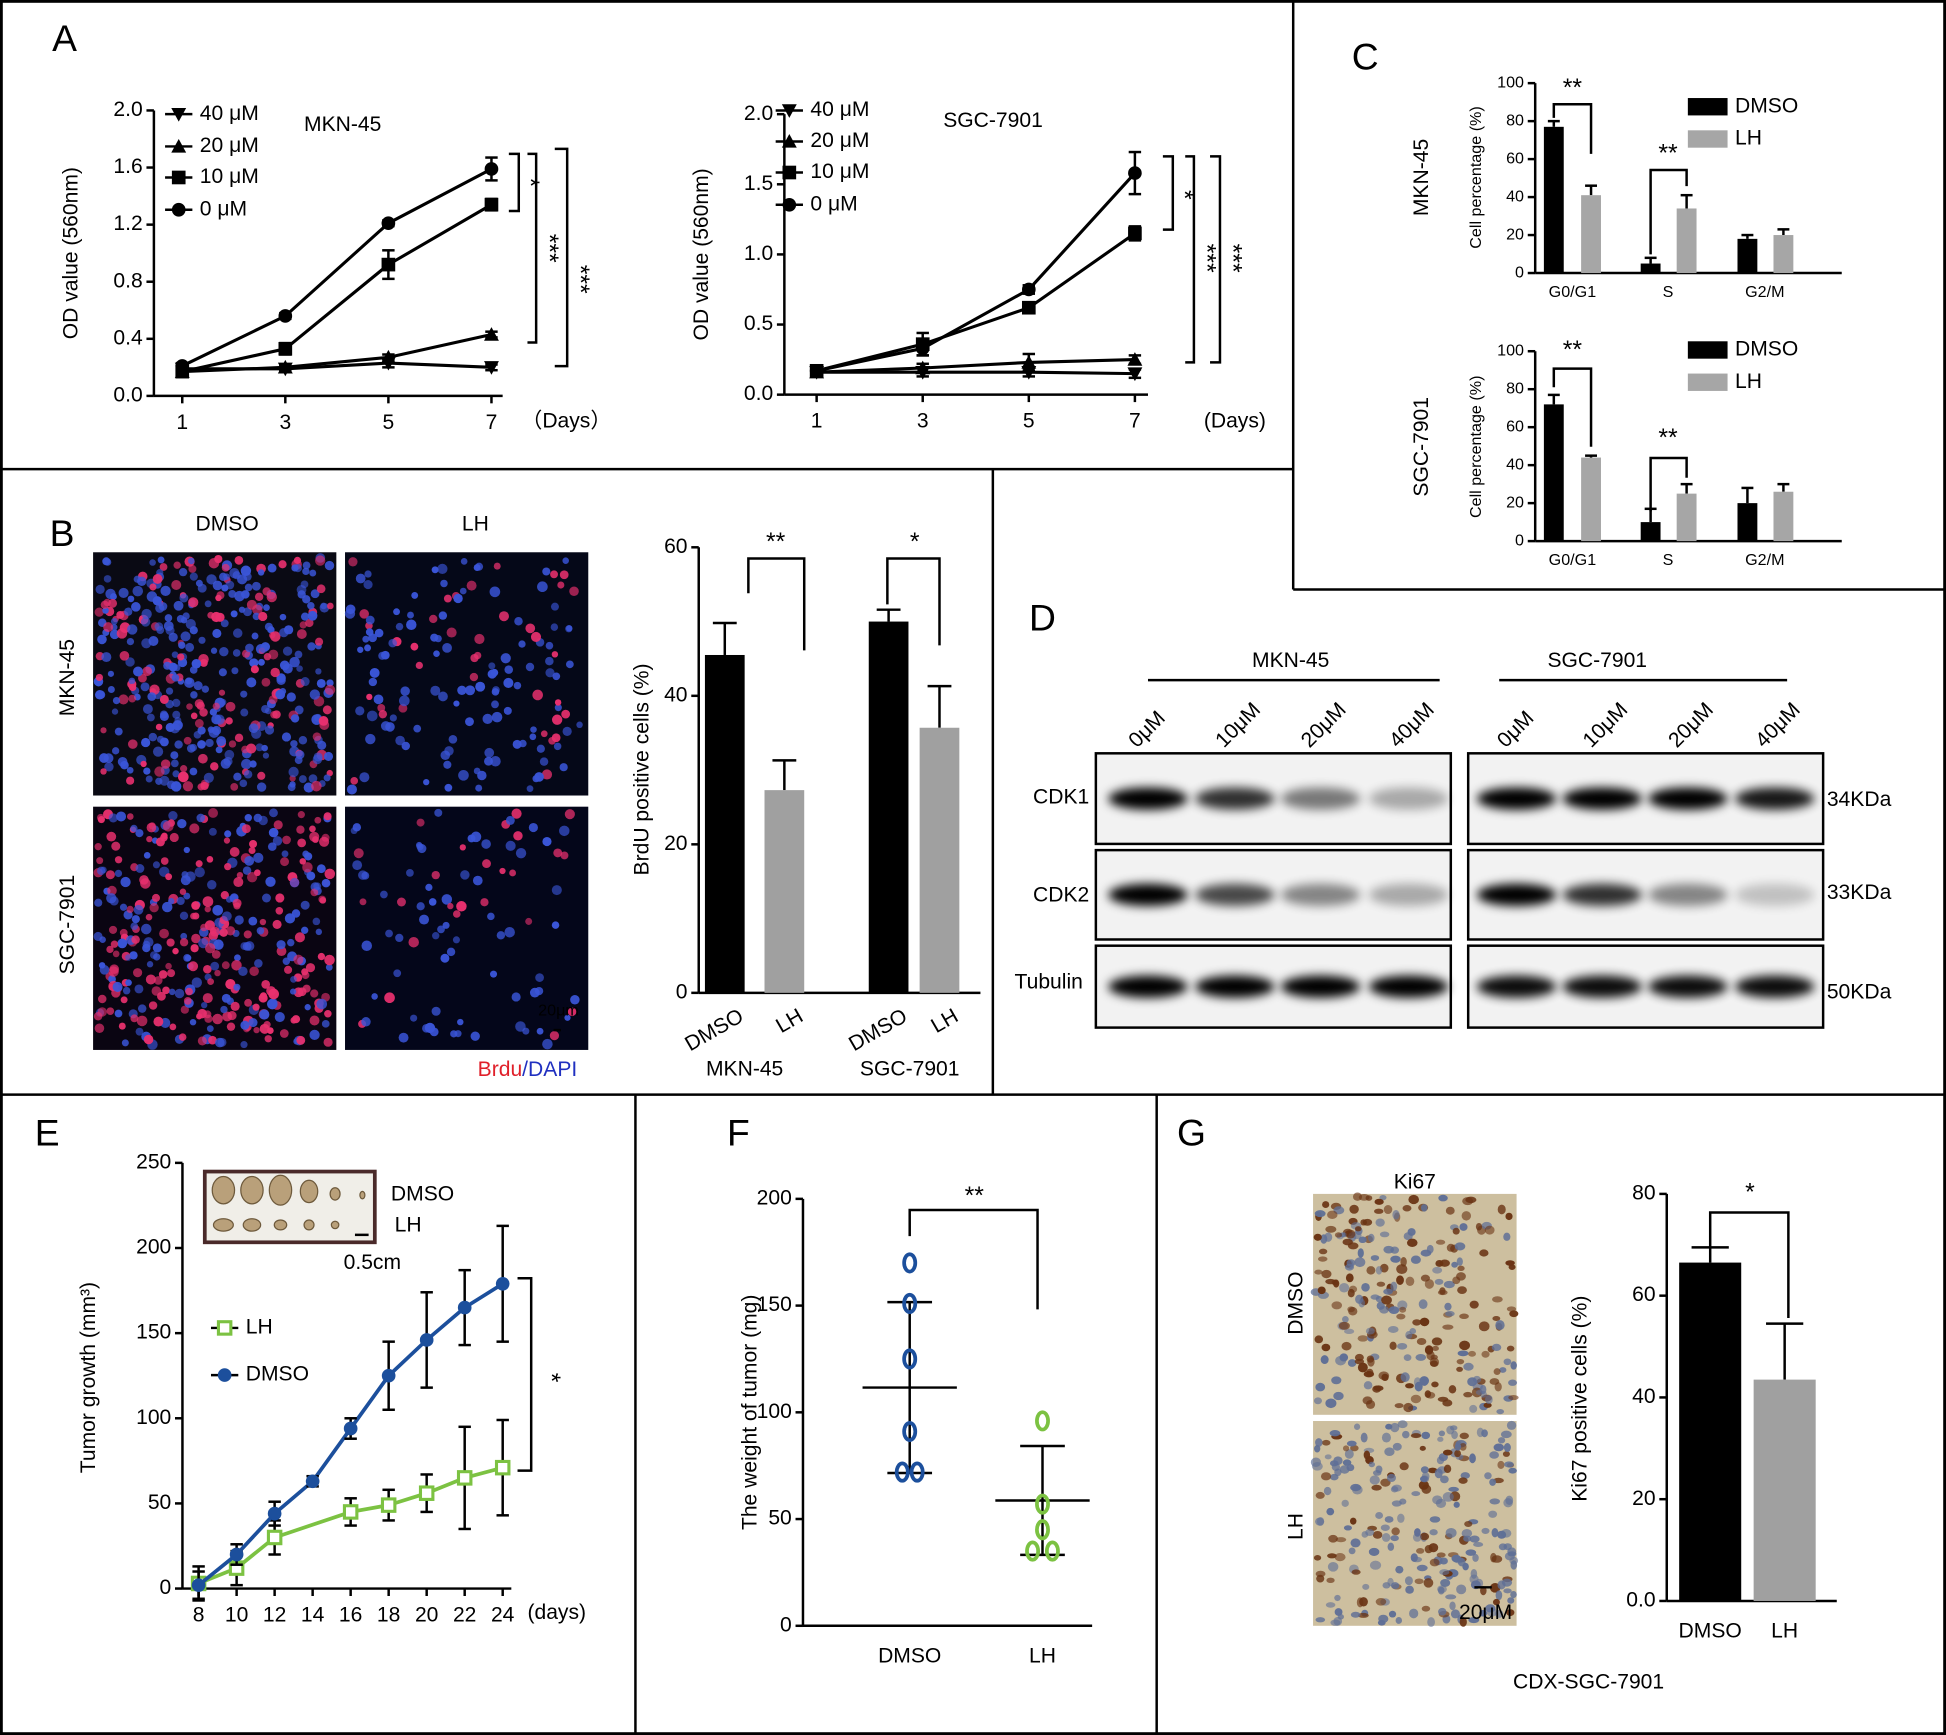 This screenshot has width=1946, height=1735. Describe the element at coordinates (1572, 128) in the screenshot. I see `significance-bracket` at that location.